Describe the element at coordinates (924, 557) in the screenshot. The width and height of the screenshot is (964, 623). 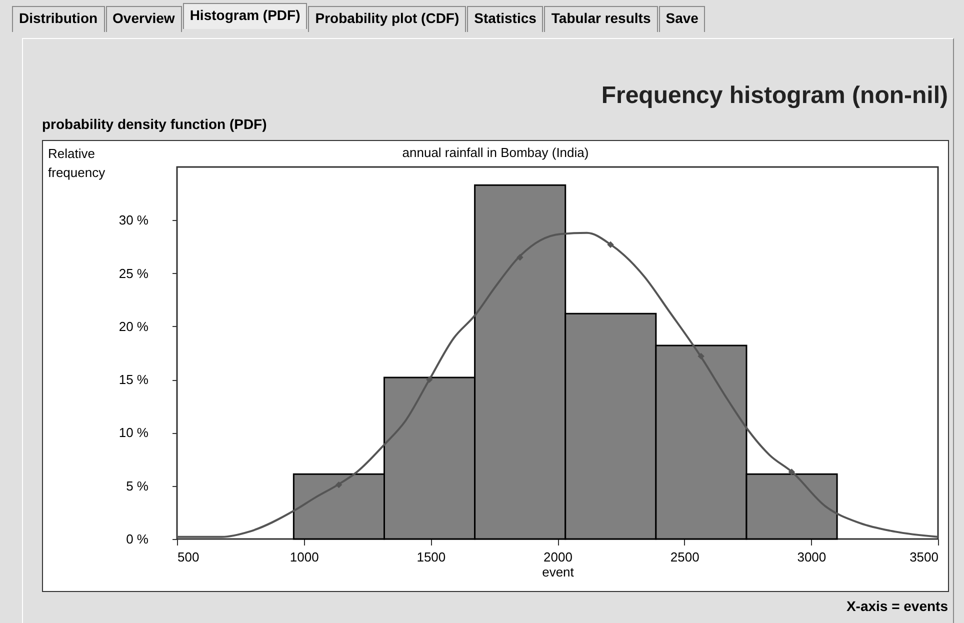
I see `x-tick-label: 3500` at that location.